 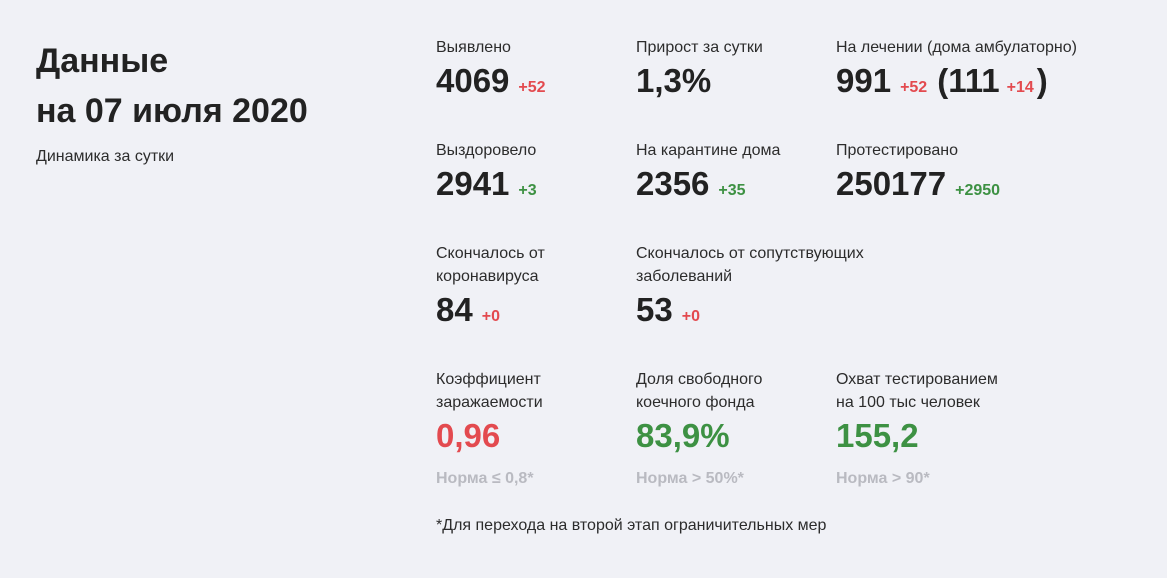 What do you see at coordinates (708, 150) in the screenshot?
I see `stat-label: На карантине дома` at bounding box center [708, 150].